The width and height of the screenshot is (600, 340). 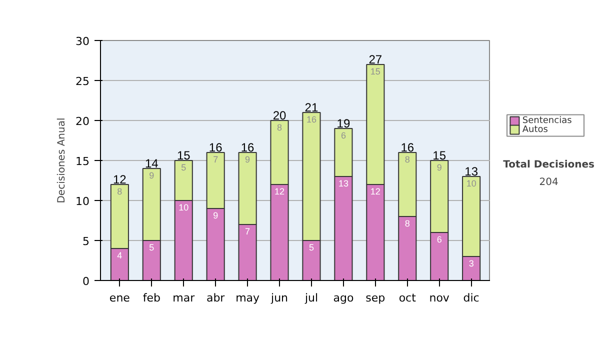 I want to click on y-tick-label: 10, so click(x=83, y=201).